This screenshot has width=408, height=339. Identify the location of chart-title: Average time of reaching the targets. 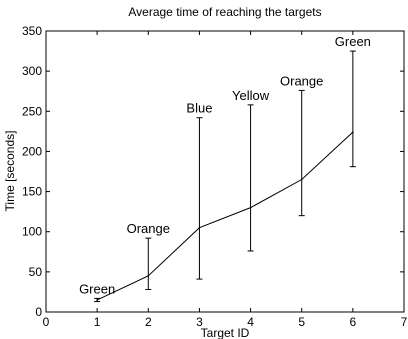
(224, 12).